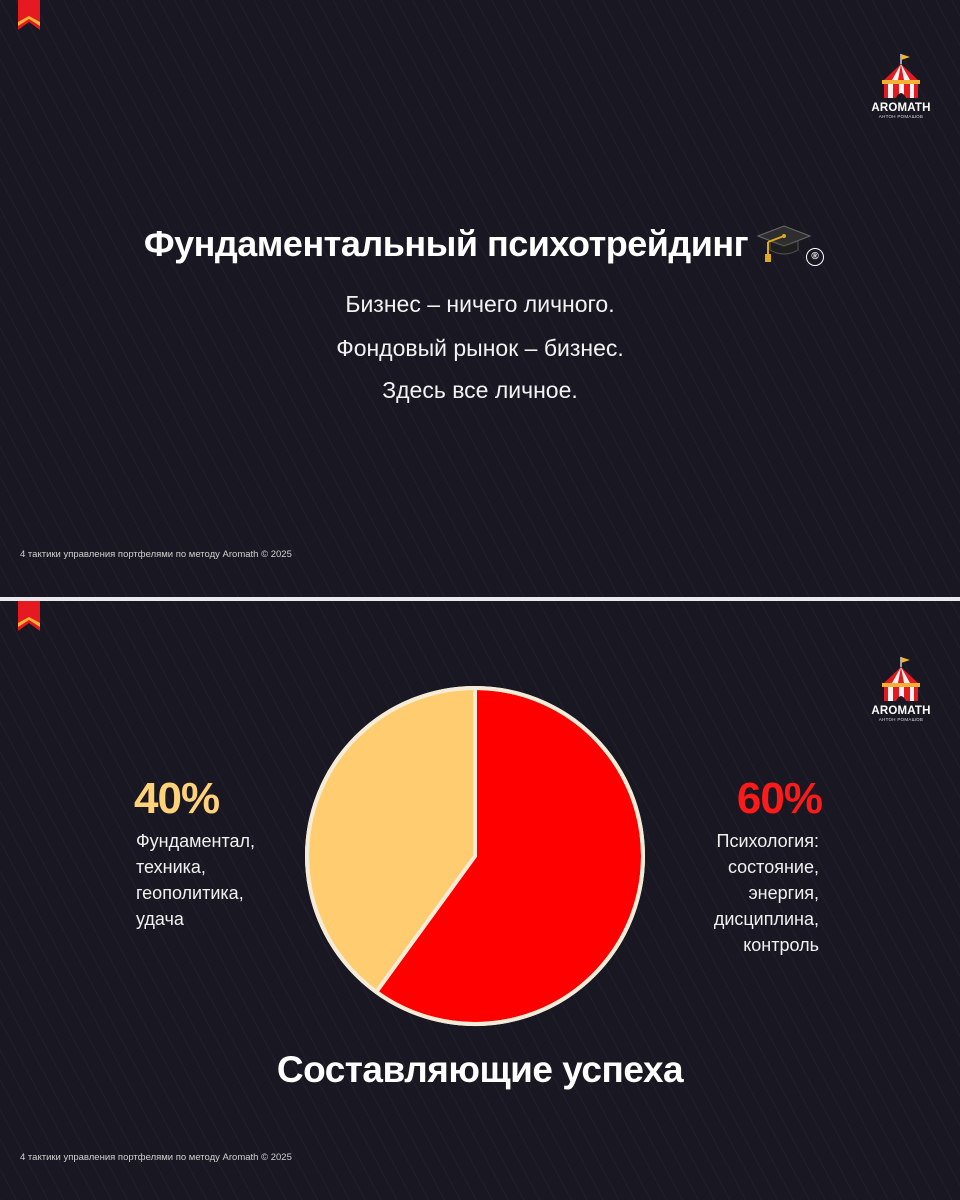 This screenshot has height=1200, width=960. What do you see at coordinates (789, 242) in the screenshot?
I see `graduation-cap-icon: ®` at bounding box center [789, 242].